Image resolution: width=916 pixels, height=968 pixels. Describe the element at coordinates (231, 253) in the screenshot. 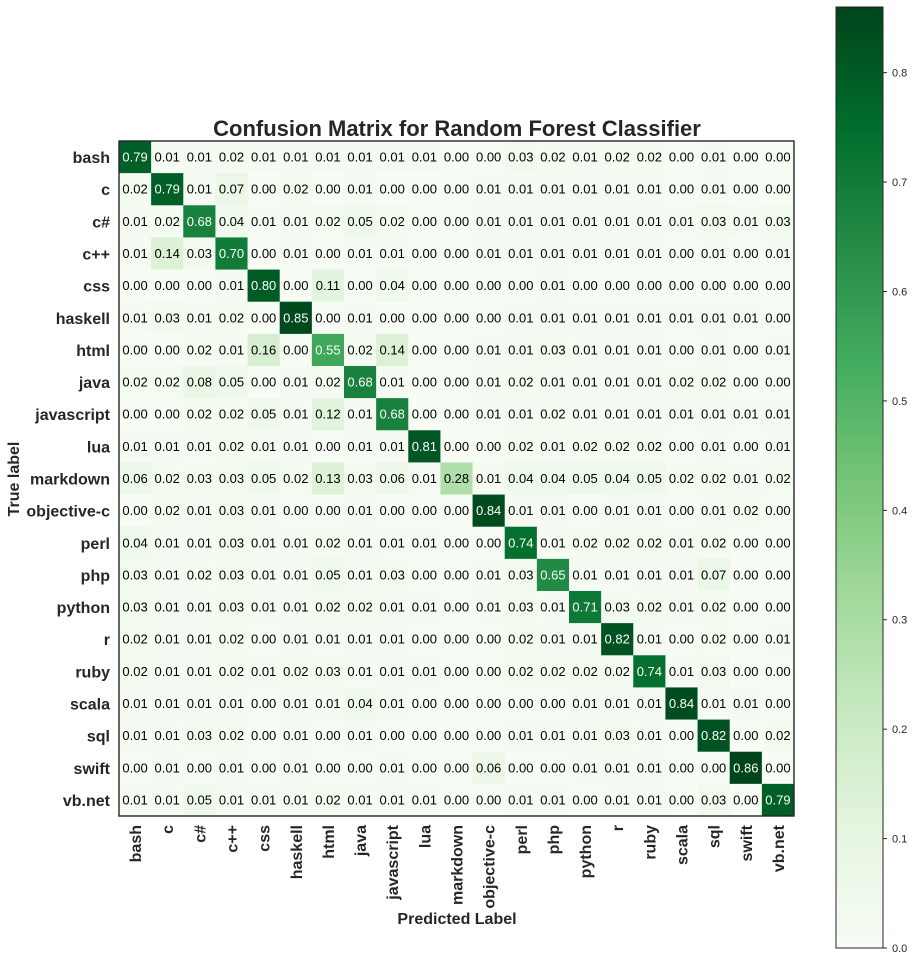

I see `cell-value-label: 0.70` at that location.